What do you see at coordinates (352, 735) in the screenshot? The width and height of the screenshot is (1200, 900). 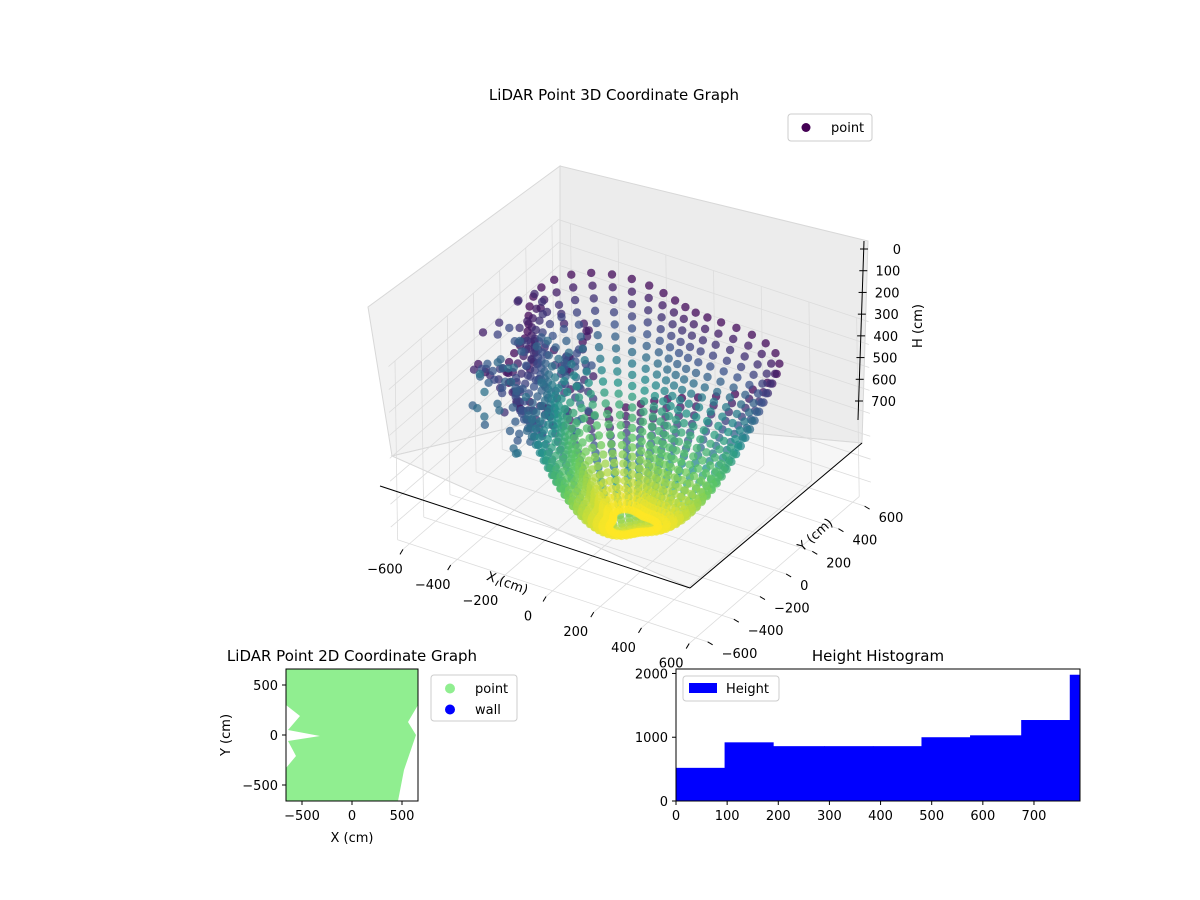 I see `plot-area-2d` at bounding box center [352, 735].